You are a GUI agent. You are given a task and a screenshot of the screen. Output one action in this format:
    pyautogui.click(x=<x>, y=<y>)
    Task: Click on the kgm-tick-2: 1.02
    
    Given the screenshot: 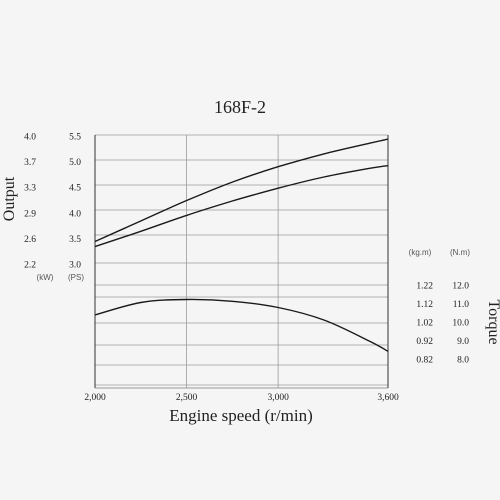 What is the action you would take?
    pyautogui.click(x=424, y=324)
    